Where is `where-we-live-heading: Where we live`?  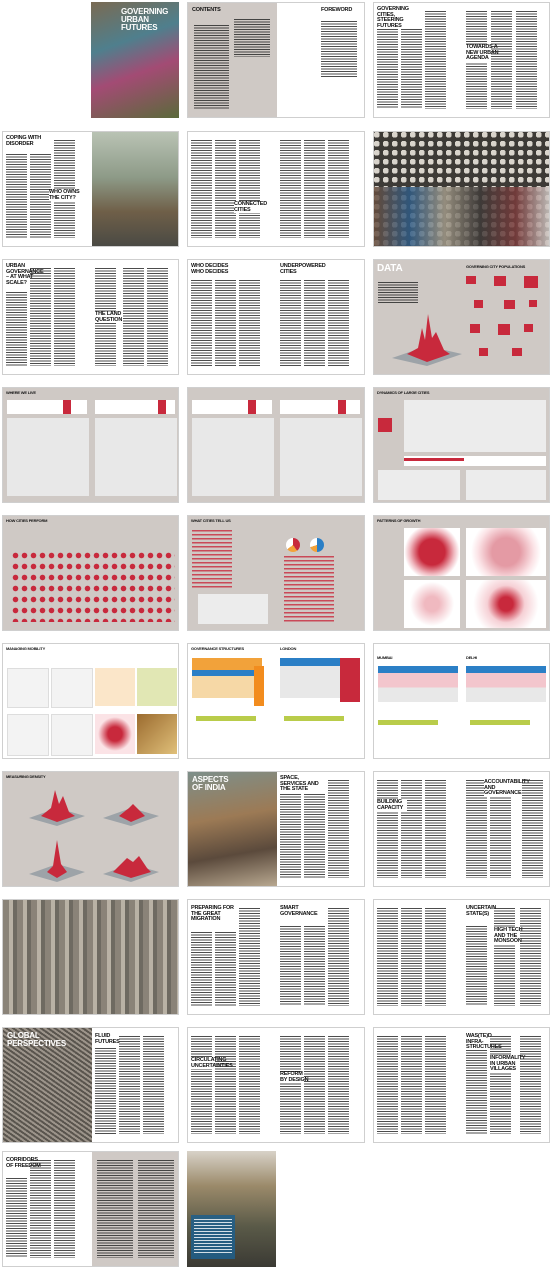
where-we-live-heading: Where we live is located at coordinates (21, 392).